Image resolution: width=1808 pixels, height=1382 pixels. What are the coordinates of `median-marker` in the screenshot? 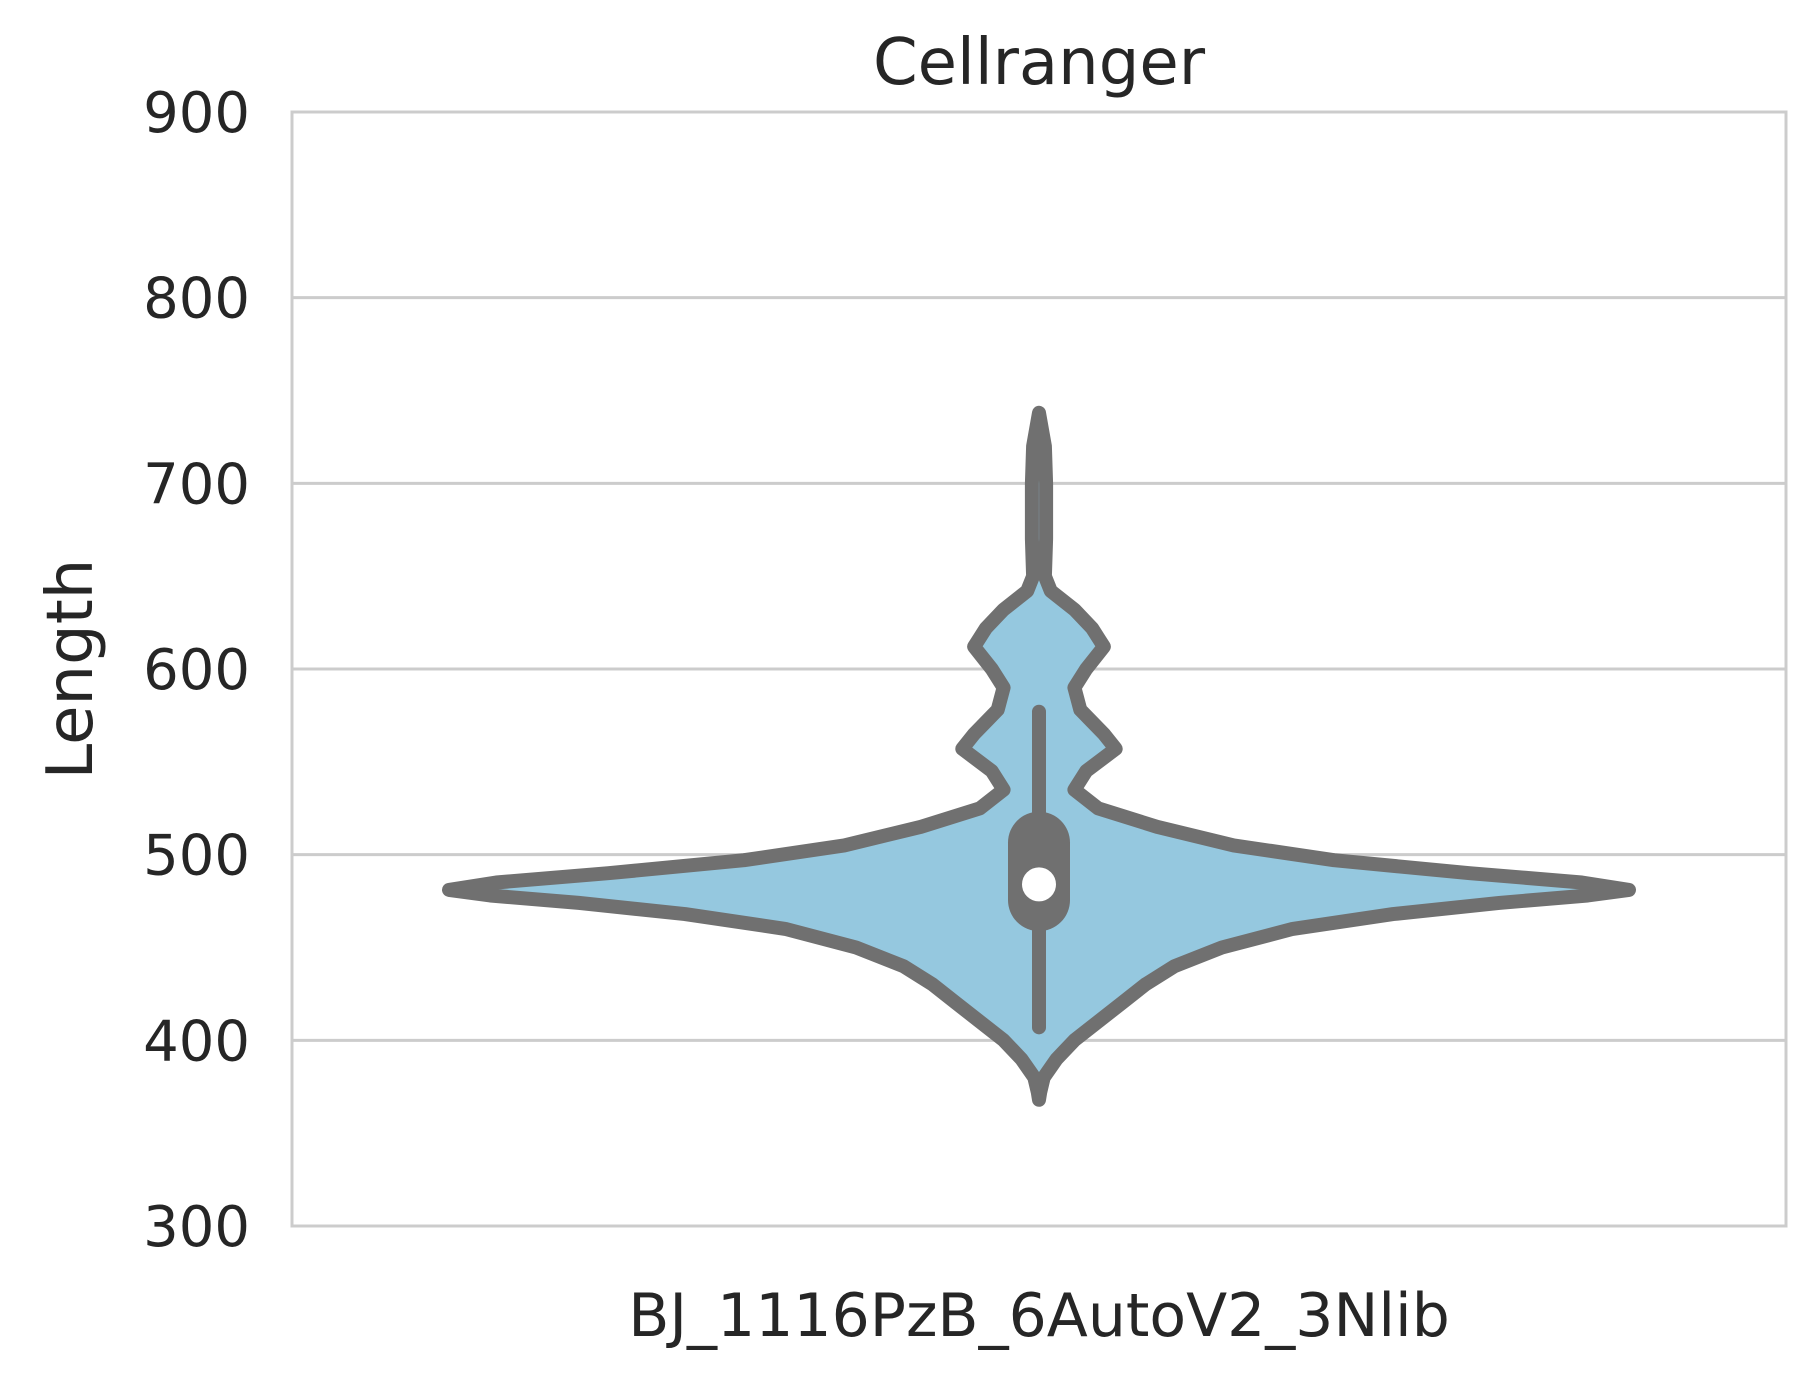 It's located at (1039, 884).